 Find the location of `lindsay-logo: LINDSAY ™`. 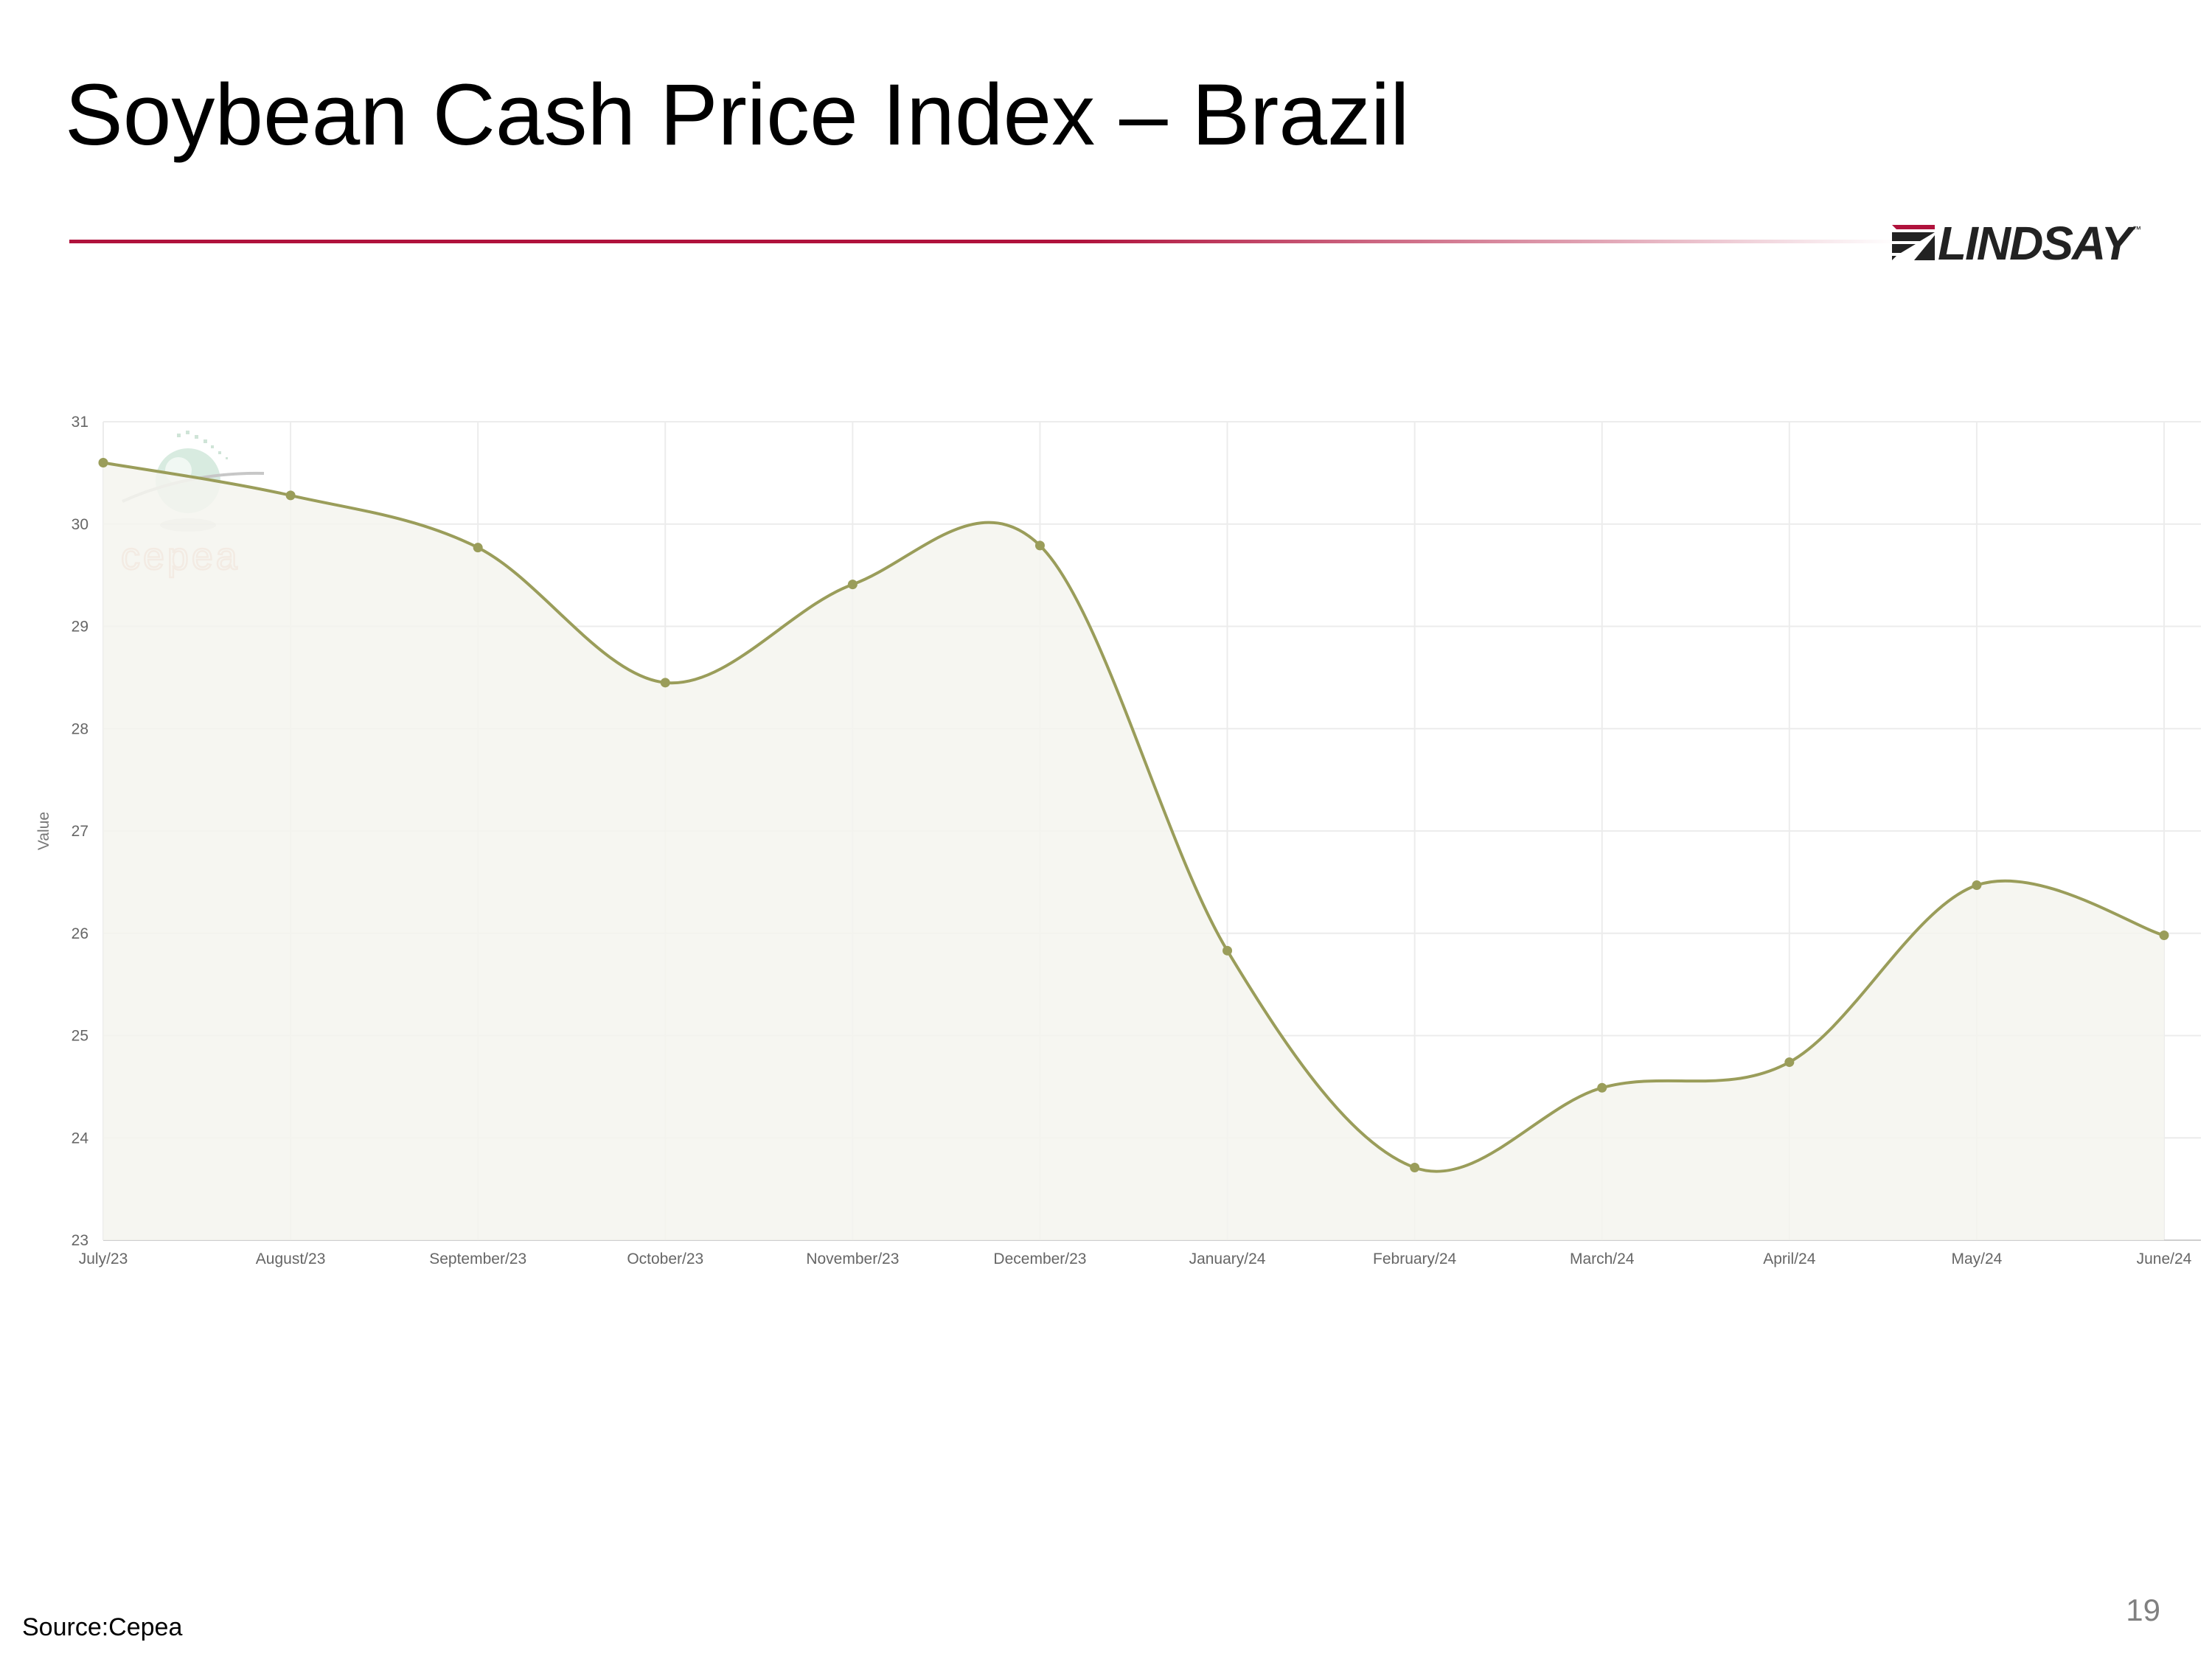

lindsay-logo: LINDSAY ™ is located at coordinates (2017, 243).